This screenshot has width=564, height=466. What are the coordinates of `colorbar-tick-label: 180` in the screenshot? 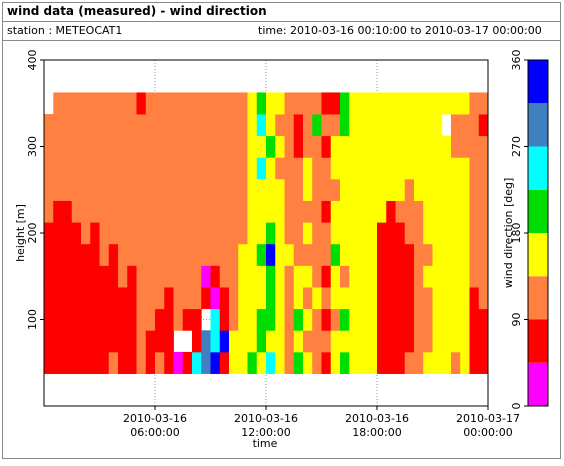 It's located at (516, 233).